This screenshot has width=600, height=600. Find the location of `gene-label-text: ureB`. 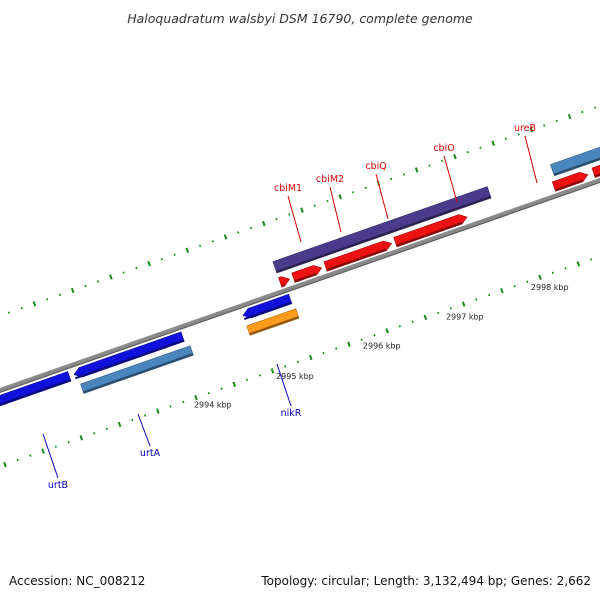

gene-label-text: ureB is located at coordinates (525, 128).